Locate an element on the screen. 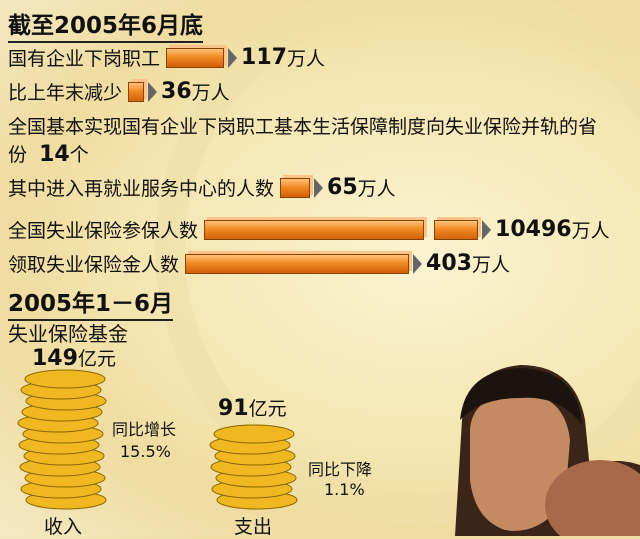  label: 比上年末减少 is located at coordinates (65, 93).